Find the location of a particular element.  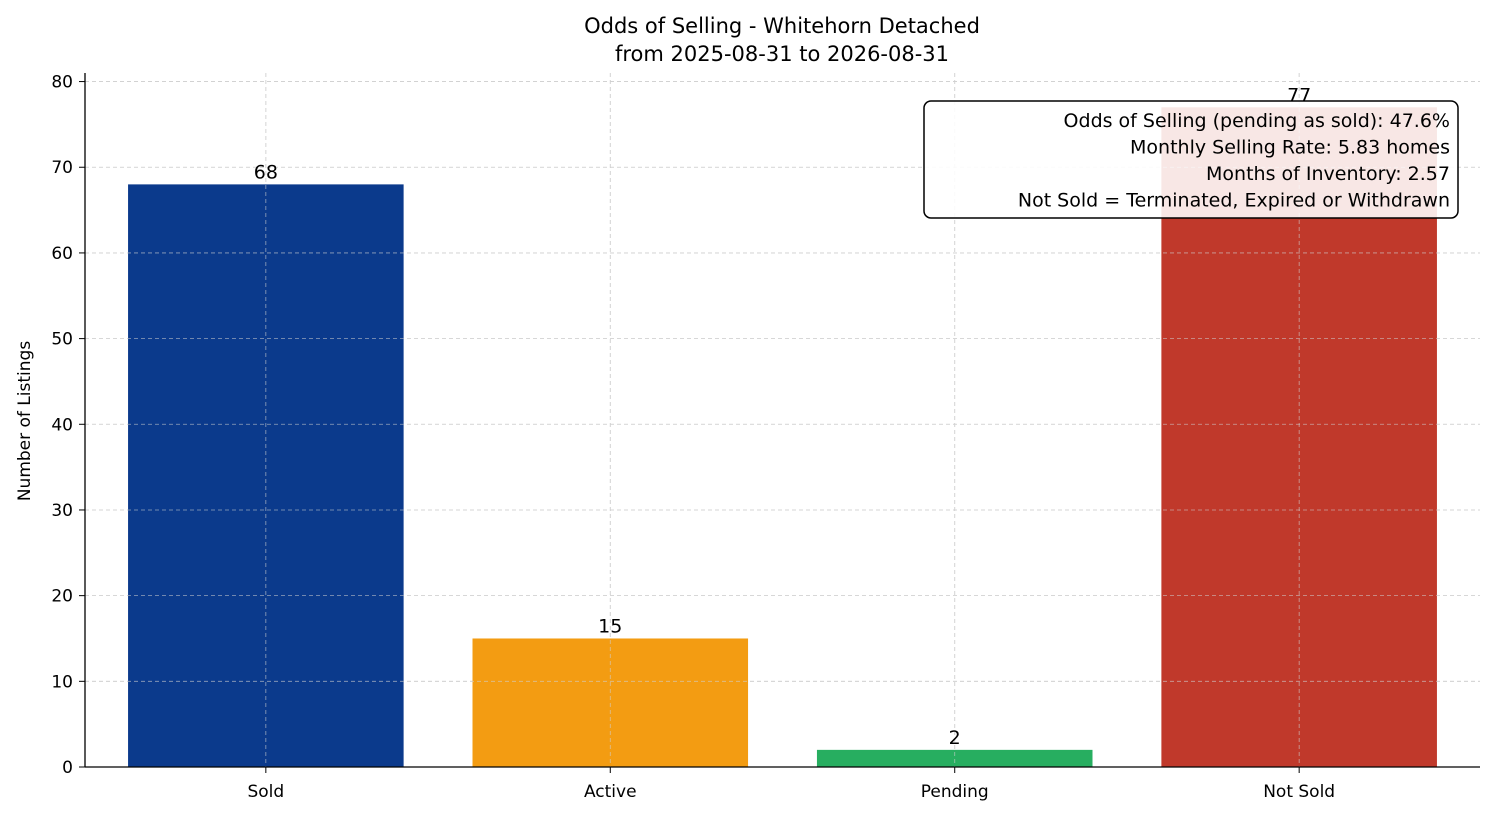

stats-line: Monthly Selling Rate: 5.83 homes is located at coordinates (1290, 148).